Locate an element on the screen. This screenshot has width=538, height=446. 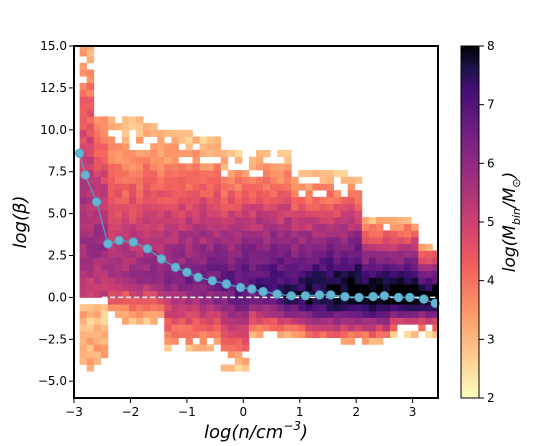
colorbar-tick-label: 5 is located at coordinates (491, 222).